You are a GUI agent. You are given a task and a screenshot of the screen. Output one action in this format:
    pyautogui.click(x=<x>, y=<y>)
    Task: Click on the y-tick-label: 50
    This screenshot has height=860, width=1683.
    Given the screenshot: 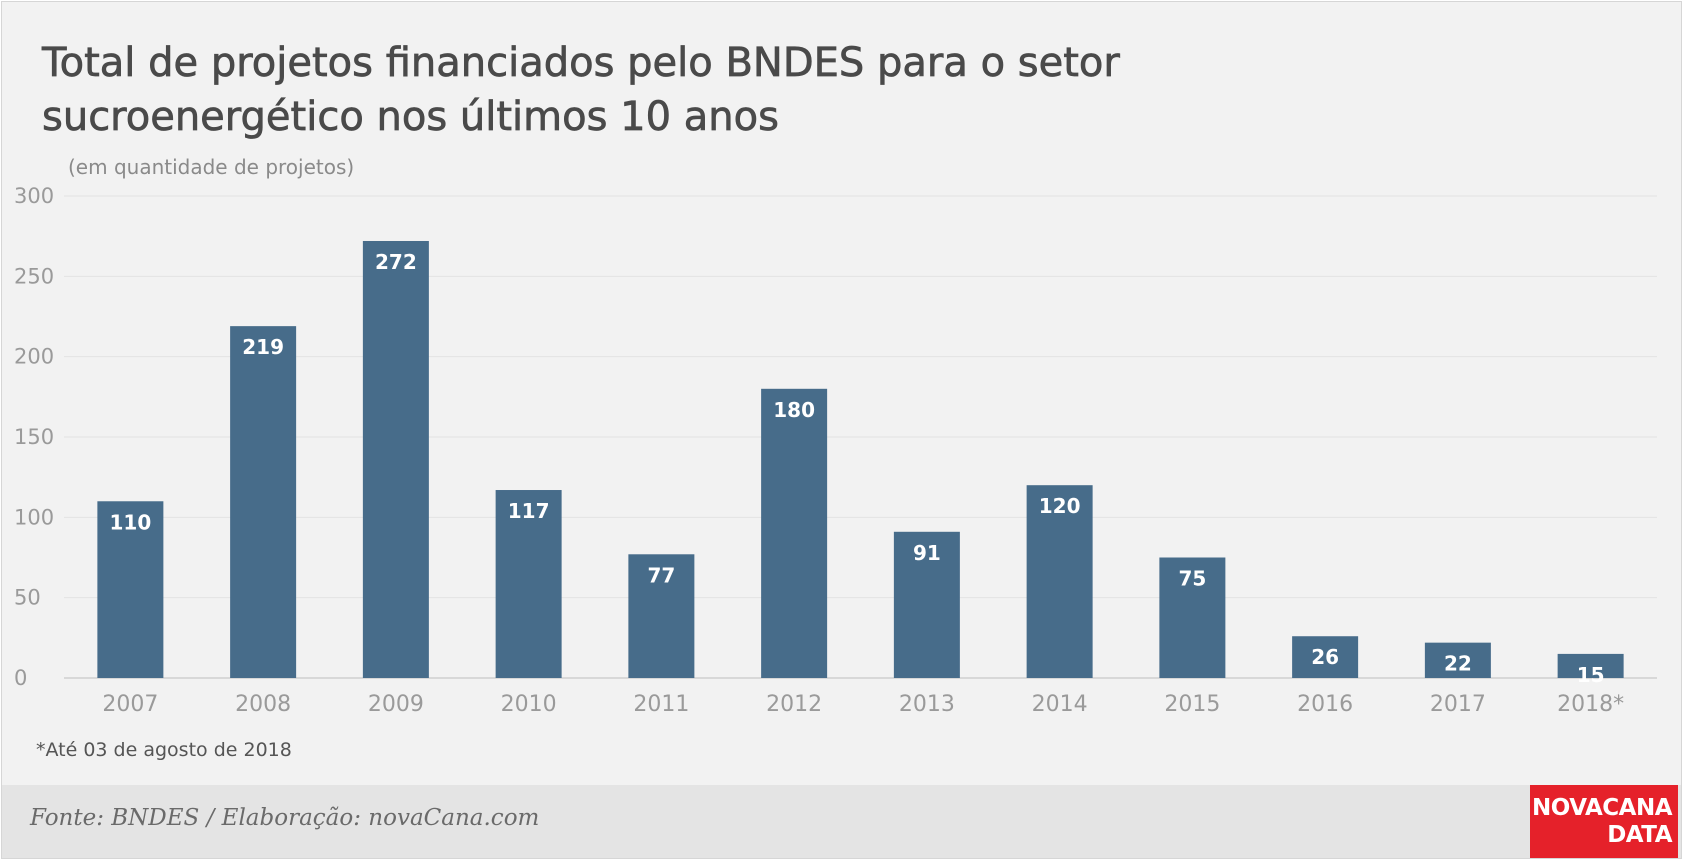 What is the action you would take?
    pyautogui.click(x=27, y=598)
    